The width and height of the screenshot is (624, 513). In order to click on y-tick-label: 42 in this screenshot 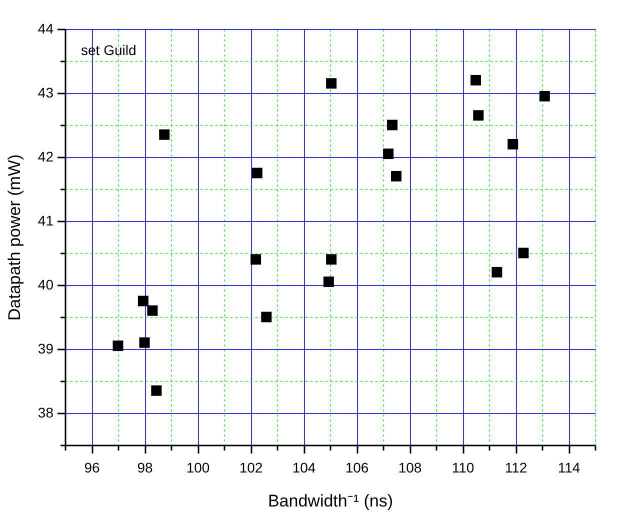, I will do `click(46, 156)`.